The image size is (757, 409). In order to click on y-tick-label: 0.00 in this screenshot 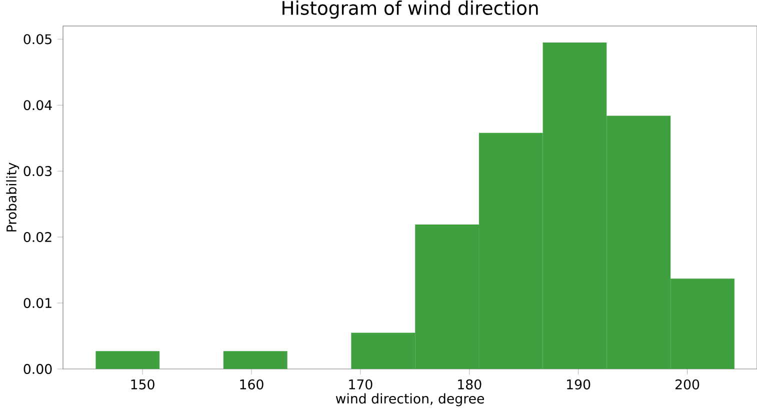, I will do `click(38, 369)`.